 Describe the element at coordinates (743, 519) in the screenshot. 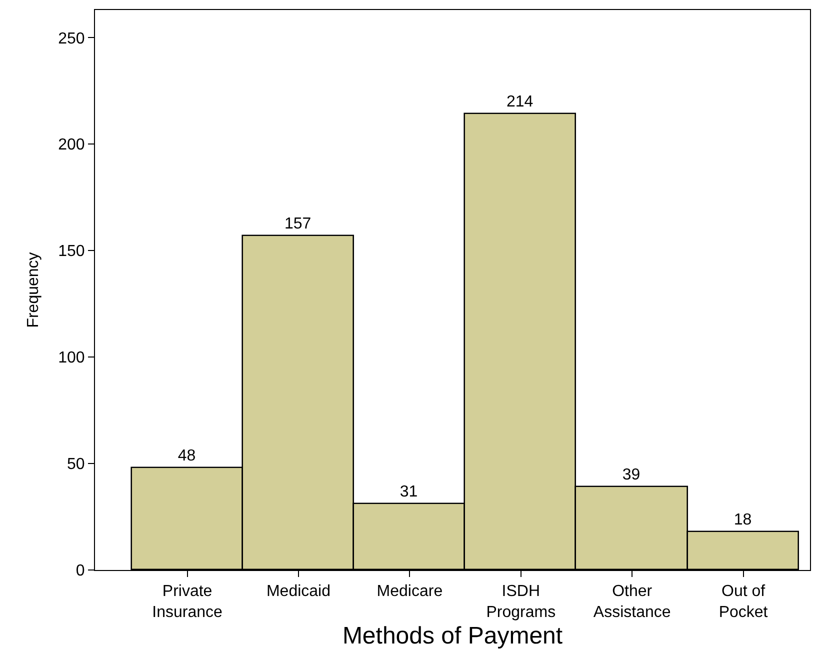

I see `data-label: 18` at that location.